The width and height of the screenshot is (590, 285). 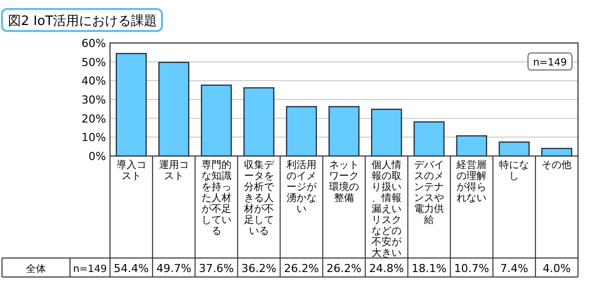 What do you see at coordinates (258, 198) in the screenshot?
I see `x-tick-label: 収集データを分析できる人材が不足している` at bounding box center [258, 198].